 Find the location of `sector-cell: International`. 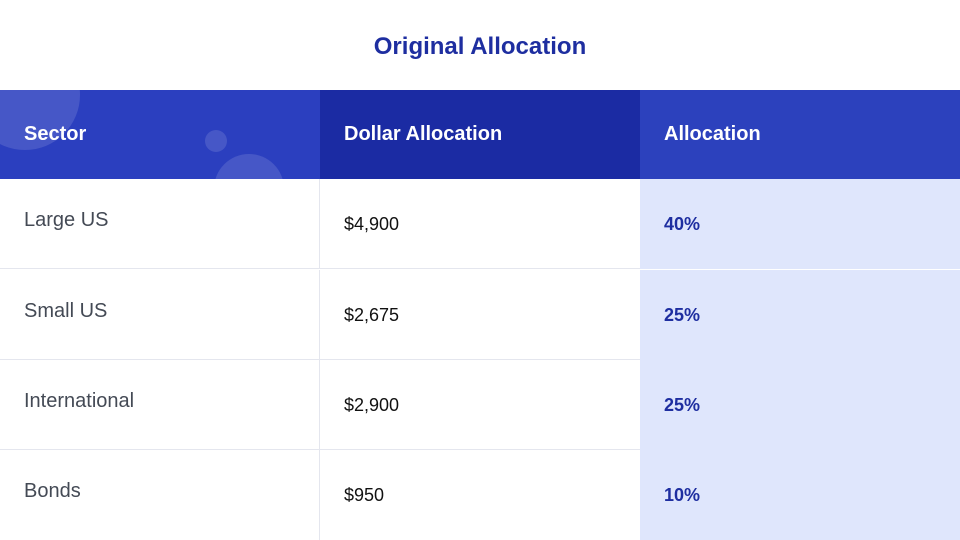

sector-cell: International is located at coordinates (160, 405).